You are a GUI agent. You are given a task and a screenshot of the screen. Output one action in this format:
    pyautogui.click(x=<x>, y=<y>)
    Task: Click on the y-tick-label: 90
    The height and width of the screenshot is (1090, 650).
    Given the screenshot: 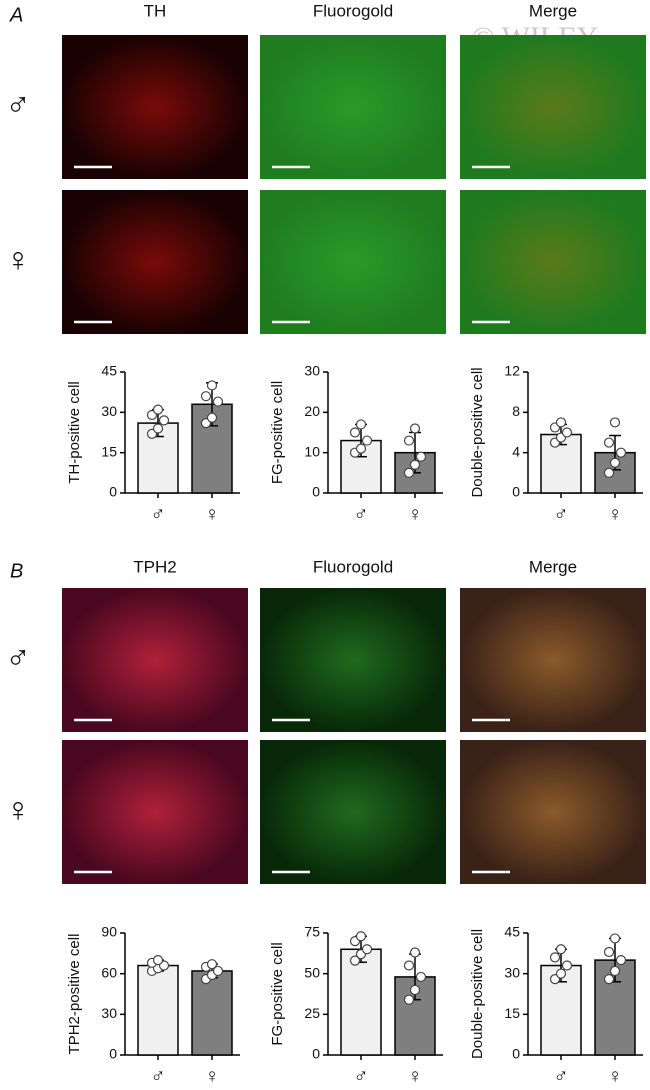 What is the action you would take?
    pyautogui.click(x=109, y=932)
    